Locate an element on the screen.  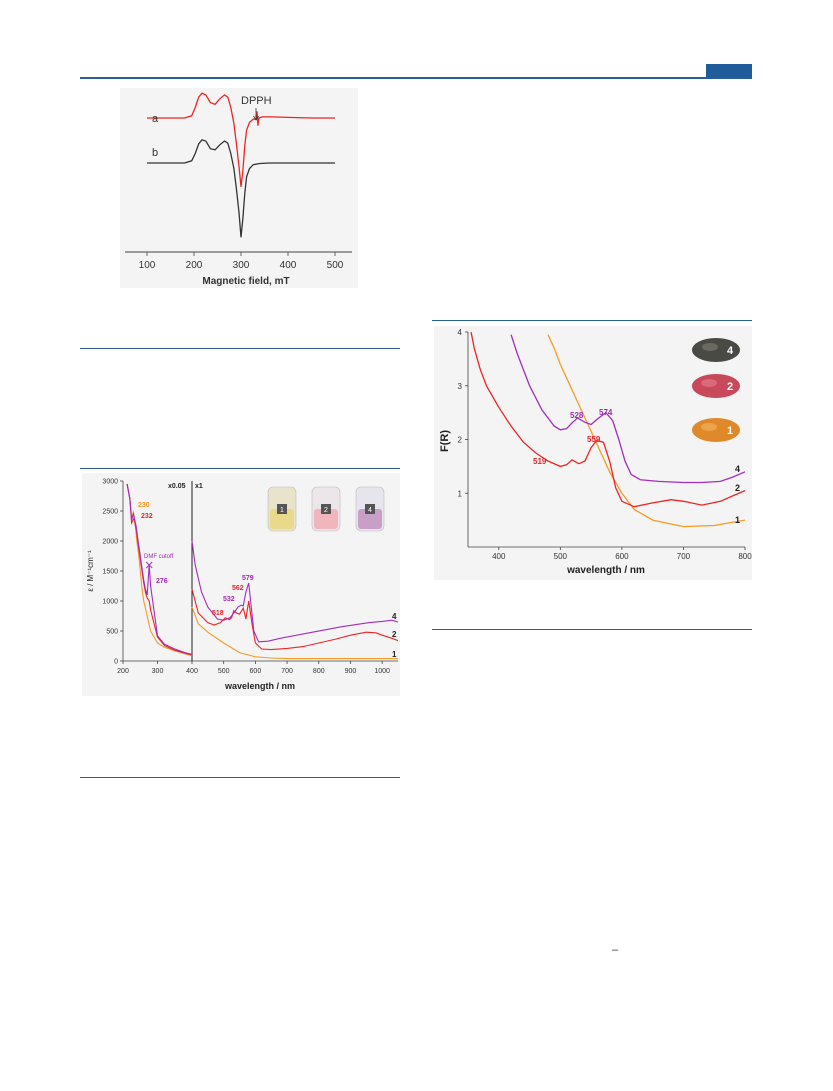
uv-series-1-uv-line is located at coordinates (159, 570).